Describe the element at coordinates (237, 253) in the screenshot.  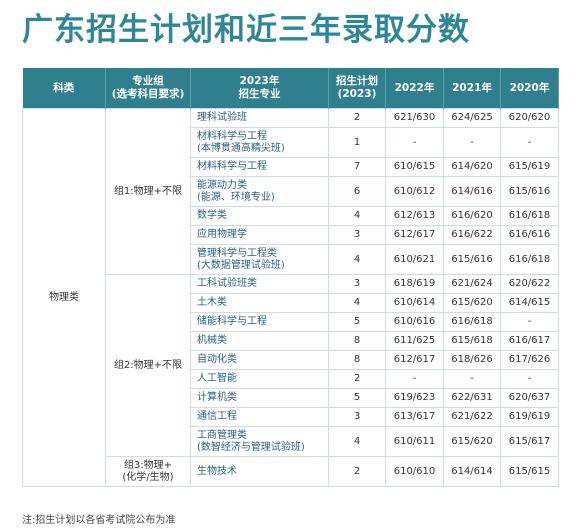
I see `cell-line: 管理科学与工程类` at that location.